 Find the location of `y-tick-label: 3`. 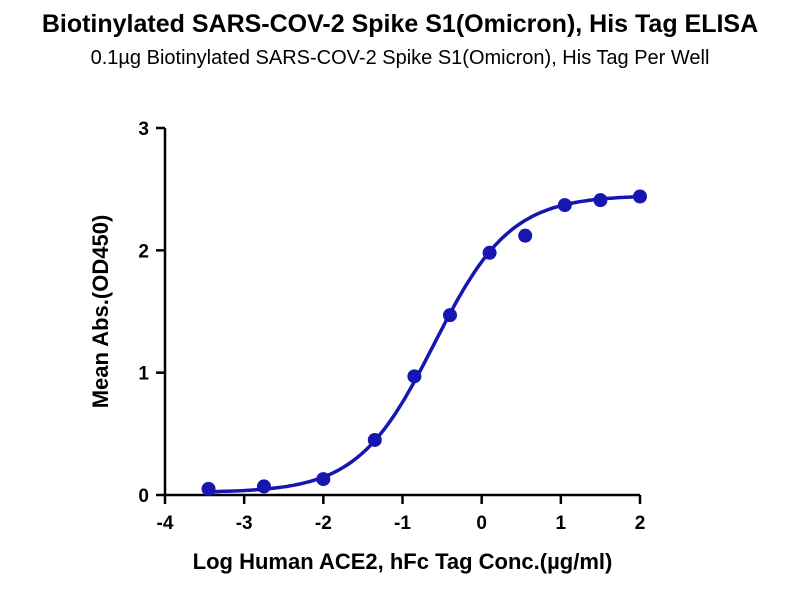

y-tick-label: 3 is located at coordinates (143, 129).